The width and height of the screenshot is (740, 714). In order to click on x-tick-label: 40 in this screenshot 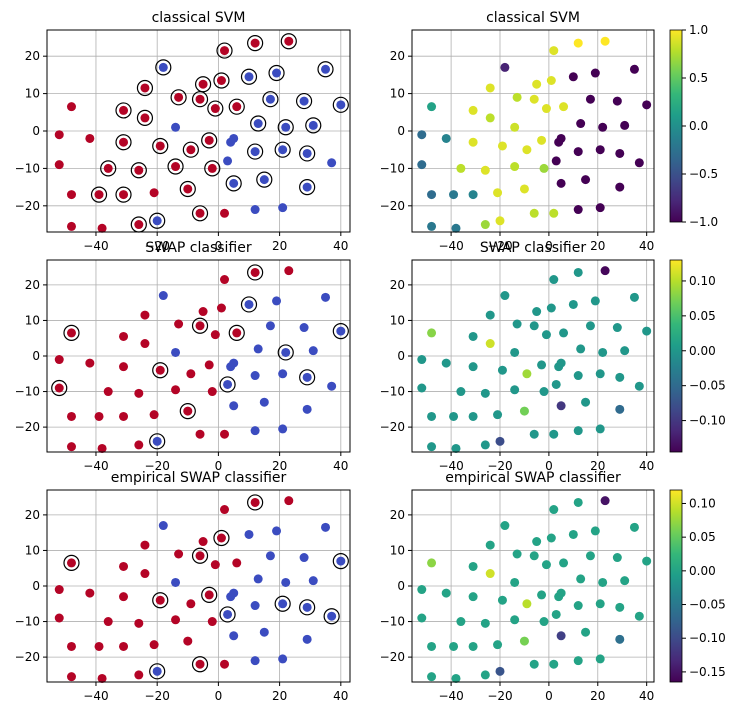, I will do `click(646, 696)`.